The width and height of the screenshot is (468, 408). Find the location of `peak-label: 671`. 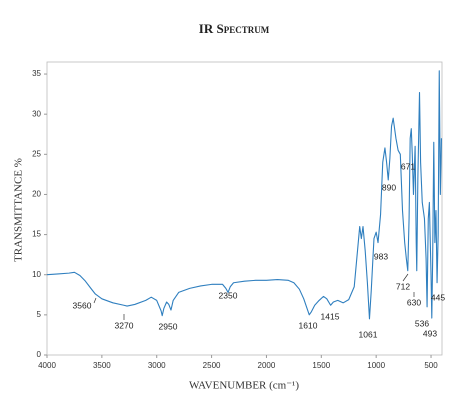

peak-label: 671 is located at coordinates (408, 166).